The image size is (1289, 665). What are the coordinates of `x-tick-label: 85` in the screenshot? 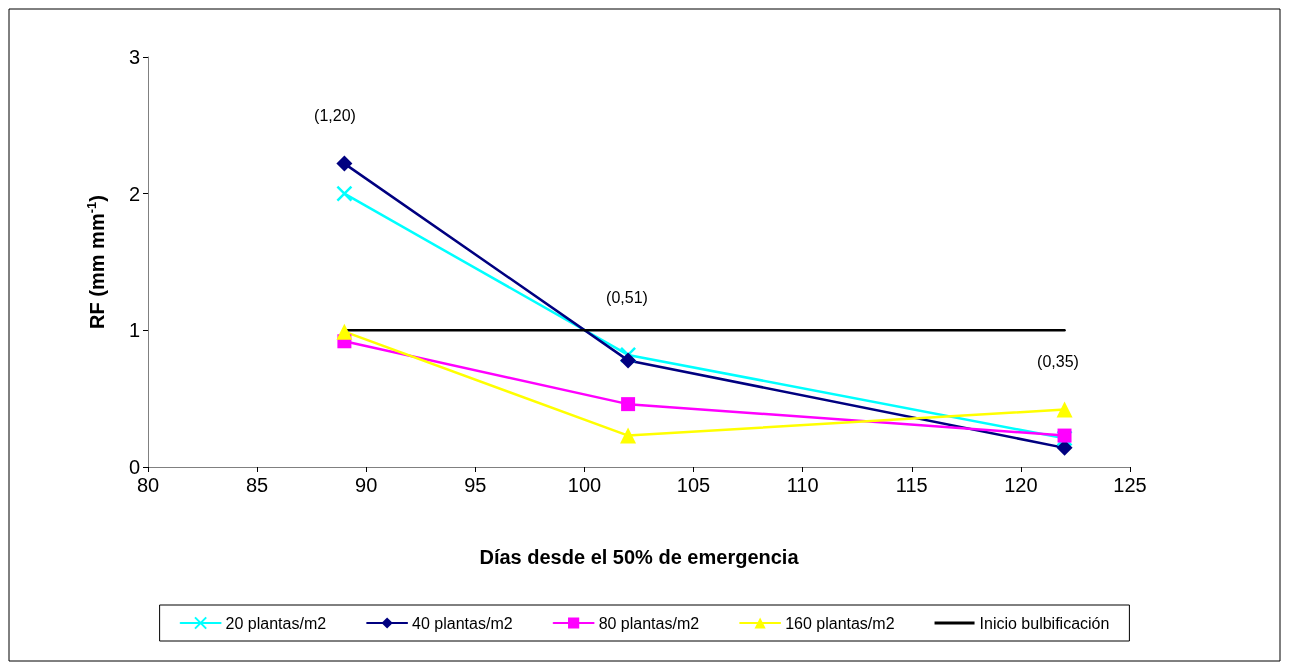 It's located at (257, 485).